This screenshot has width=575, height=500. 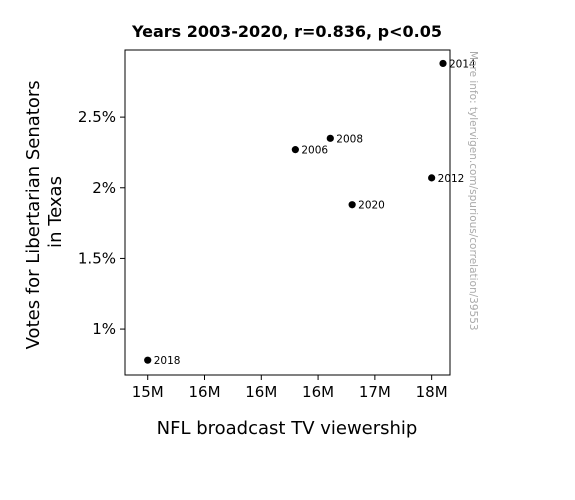 What do you see at coordinates (97, 258) in the screenshot?
I see `y-tick-label: 1.5%` at bounding box center [97, 258].